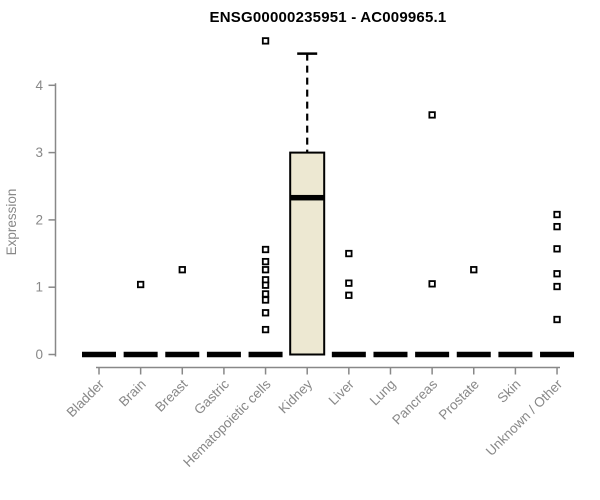 Image resolution: width=600 pixels, height=500 pixels. Describe the element at coordinates (132, 393) in the screenshot. I see `x-tick-label: Brain` at that location.